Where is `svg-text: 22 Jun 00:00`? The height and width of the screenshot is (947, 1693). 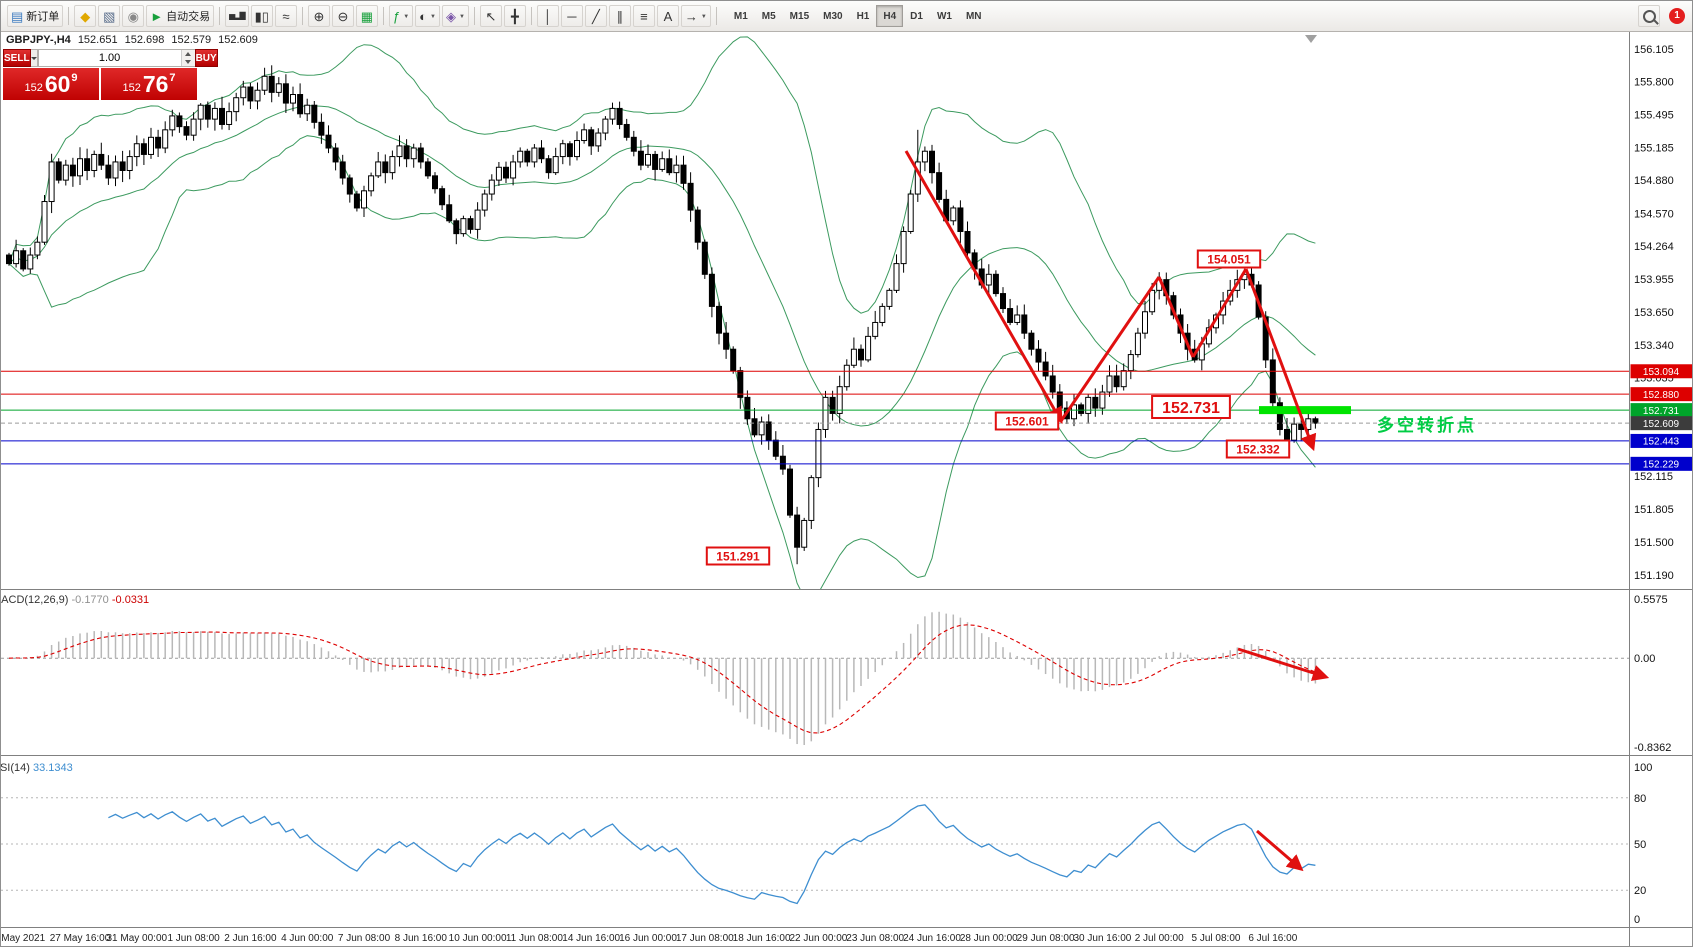 svg-text: 22 Jun 00:00 is located at coordinates (818, 938).